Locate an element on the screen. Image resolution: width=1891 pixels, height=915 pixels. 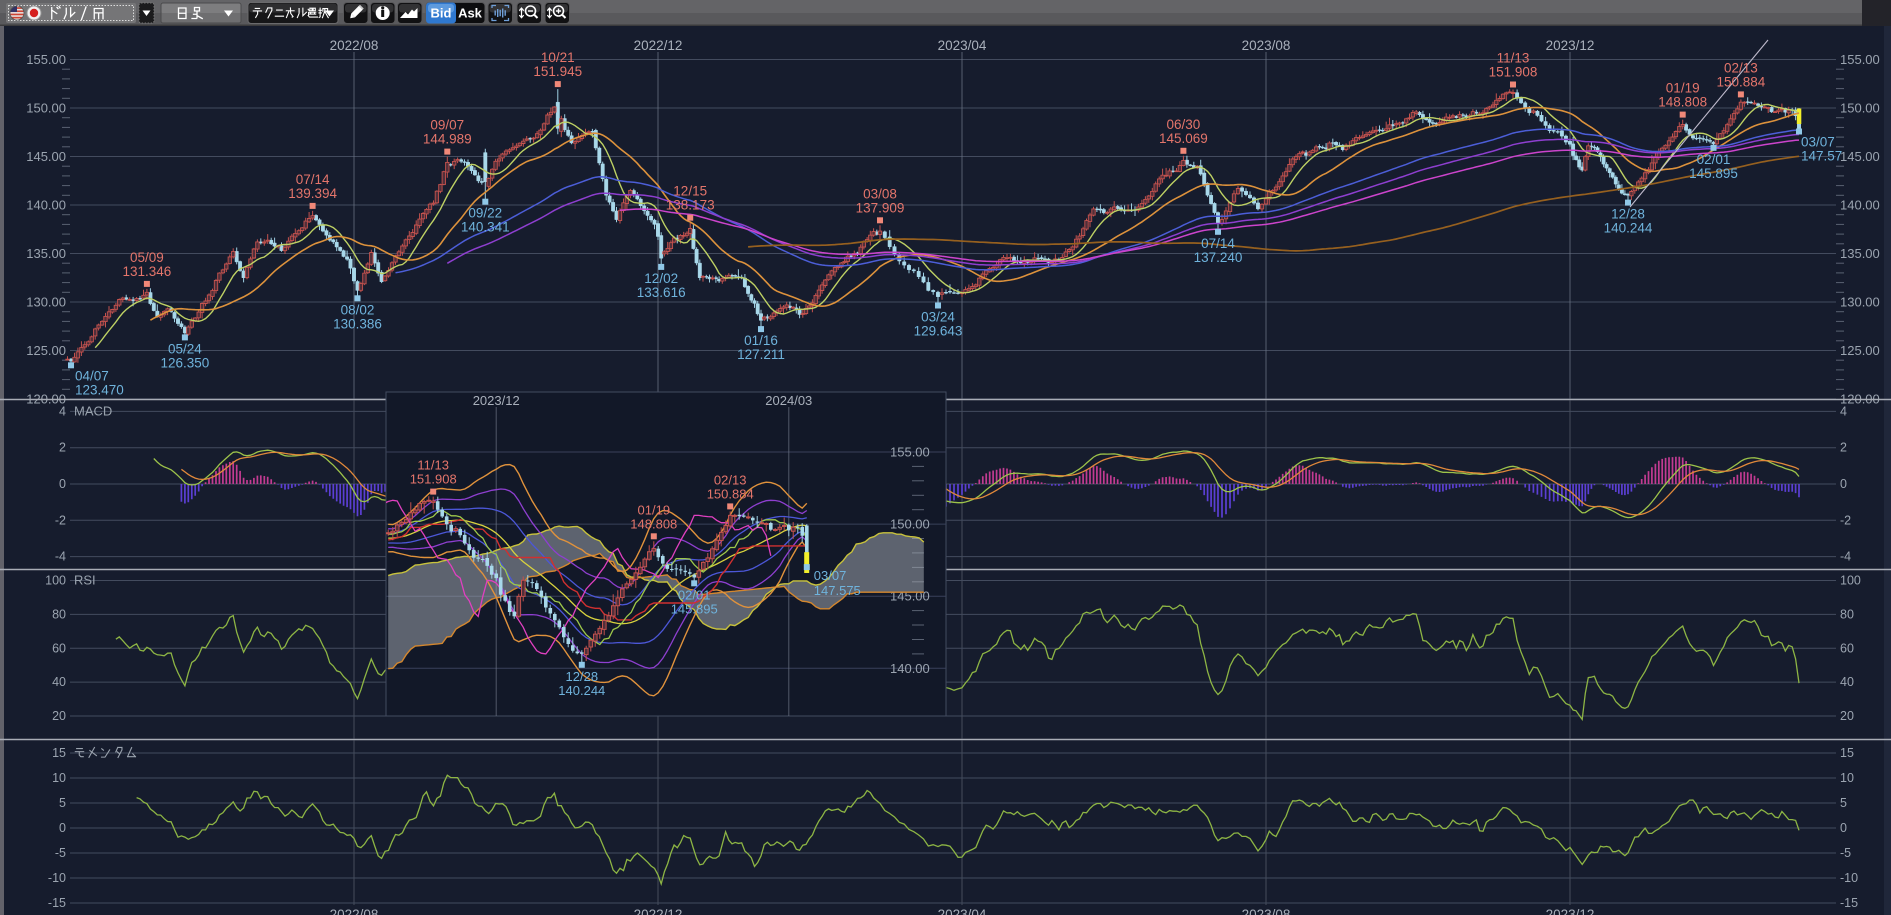
svg-text: 01/16 is located at coordinates (761, 340).